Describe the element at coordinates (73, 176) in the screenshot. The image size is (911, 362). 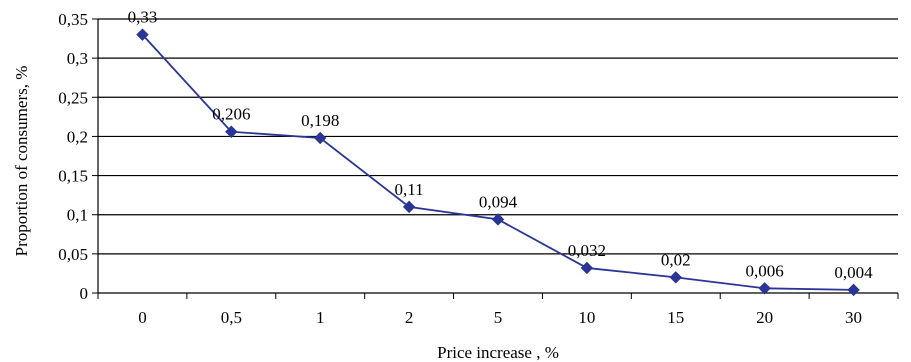
I see `y-tick-label: 0,15` at that location.